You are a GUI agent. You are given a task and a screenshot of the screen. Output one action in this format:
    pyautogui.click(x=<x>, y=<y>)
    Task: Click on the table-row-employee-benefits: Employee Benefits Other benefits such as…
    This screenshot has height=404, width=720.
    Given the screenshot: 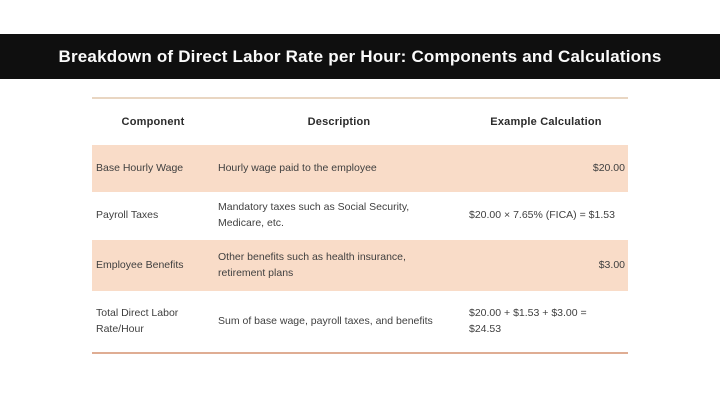 What is the action you would take?
    pyautogui.click(x=360, y=265)
    